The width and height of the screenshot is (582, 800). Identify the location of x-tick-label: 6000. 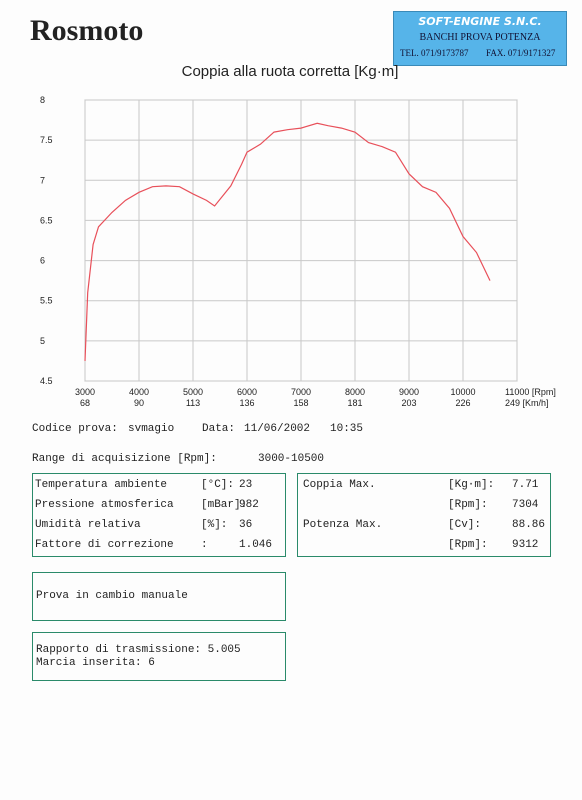
(247, 392).